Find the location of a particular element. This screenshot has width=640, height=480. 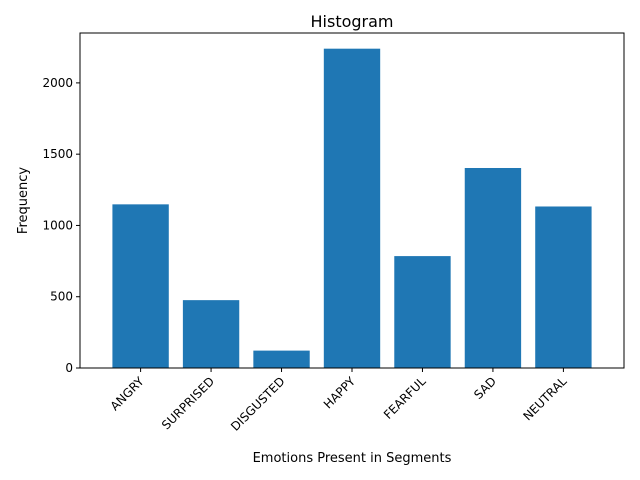

bar-happy is located at coordinates (352, 208).